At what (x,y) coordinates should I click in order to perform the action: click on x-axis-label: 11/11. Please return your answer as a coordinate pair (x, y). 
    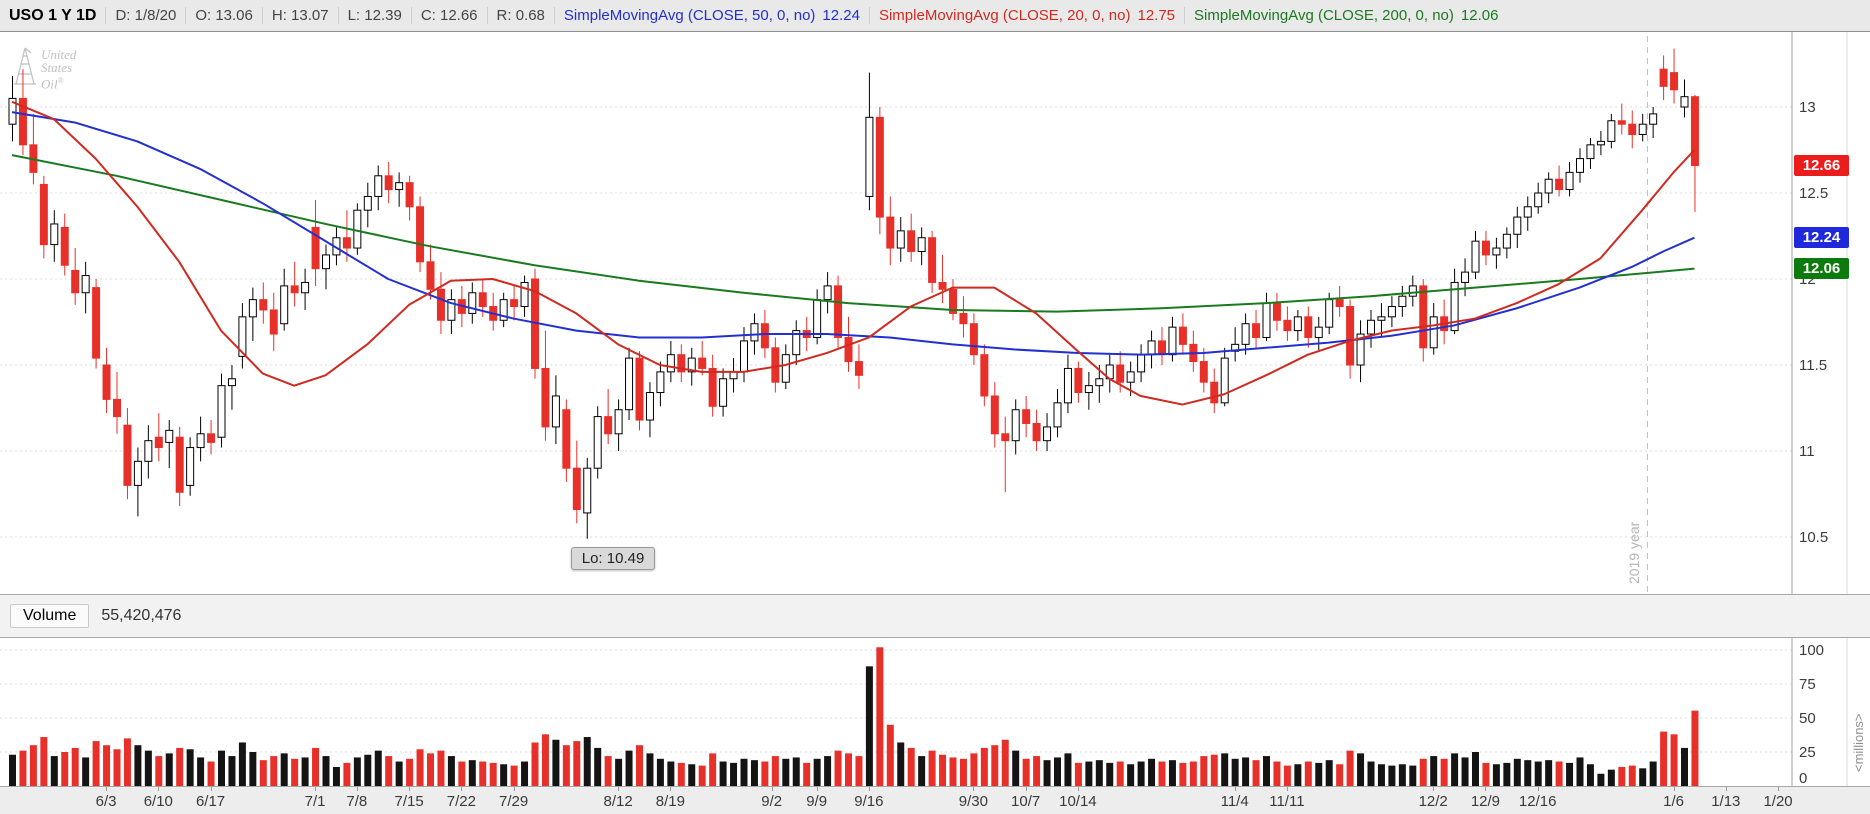
    Looking at the image, I should click on (1287, 801).